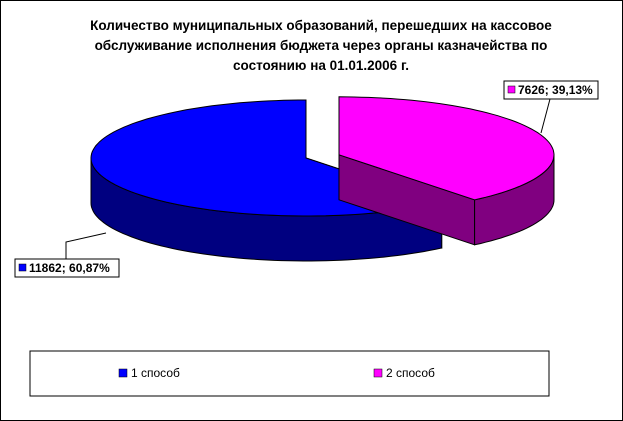 This screenshot has width=623, height=421. What do you see at coordinates (410, 373) in the screenshot?
I see `legend-label: 2 способ` at bounding box center [410, 373].